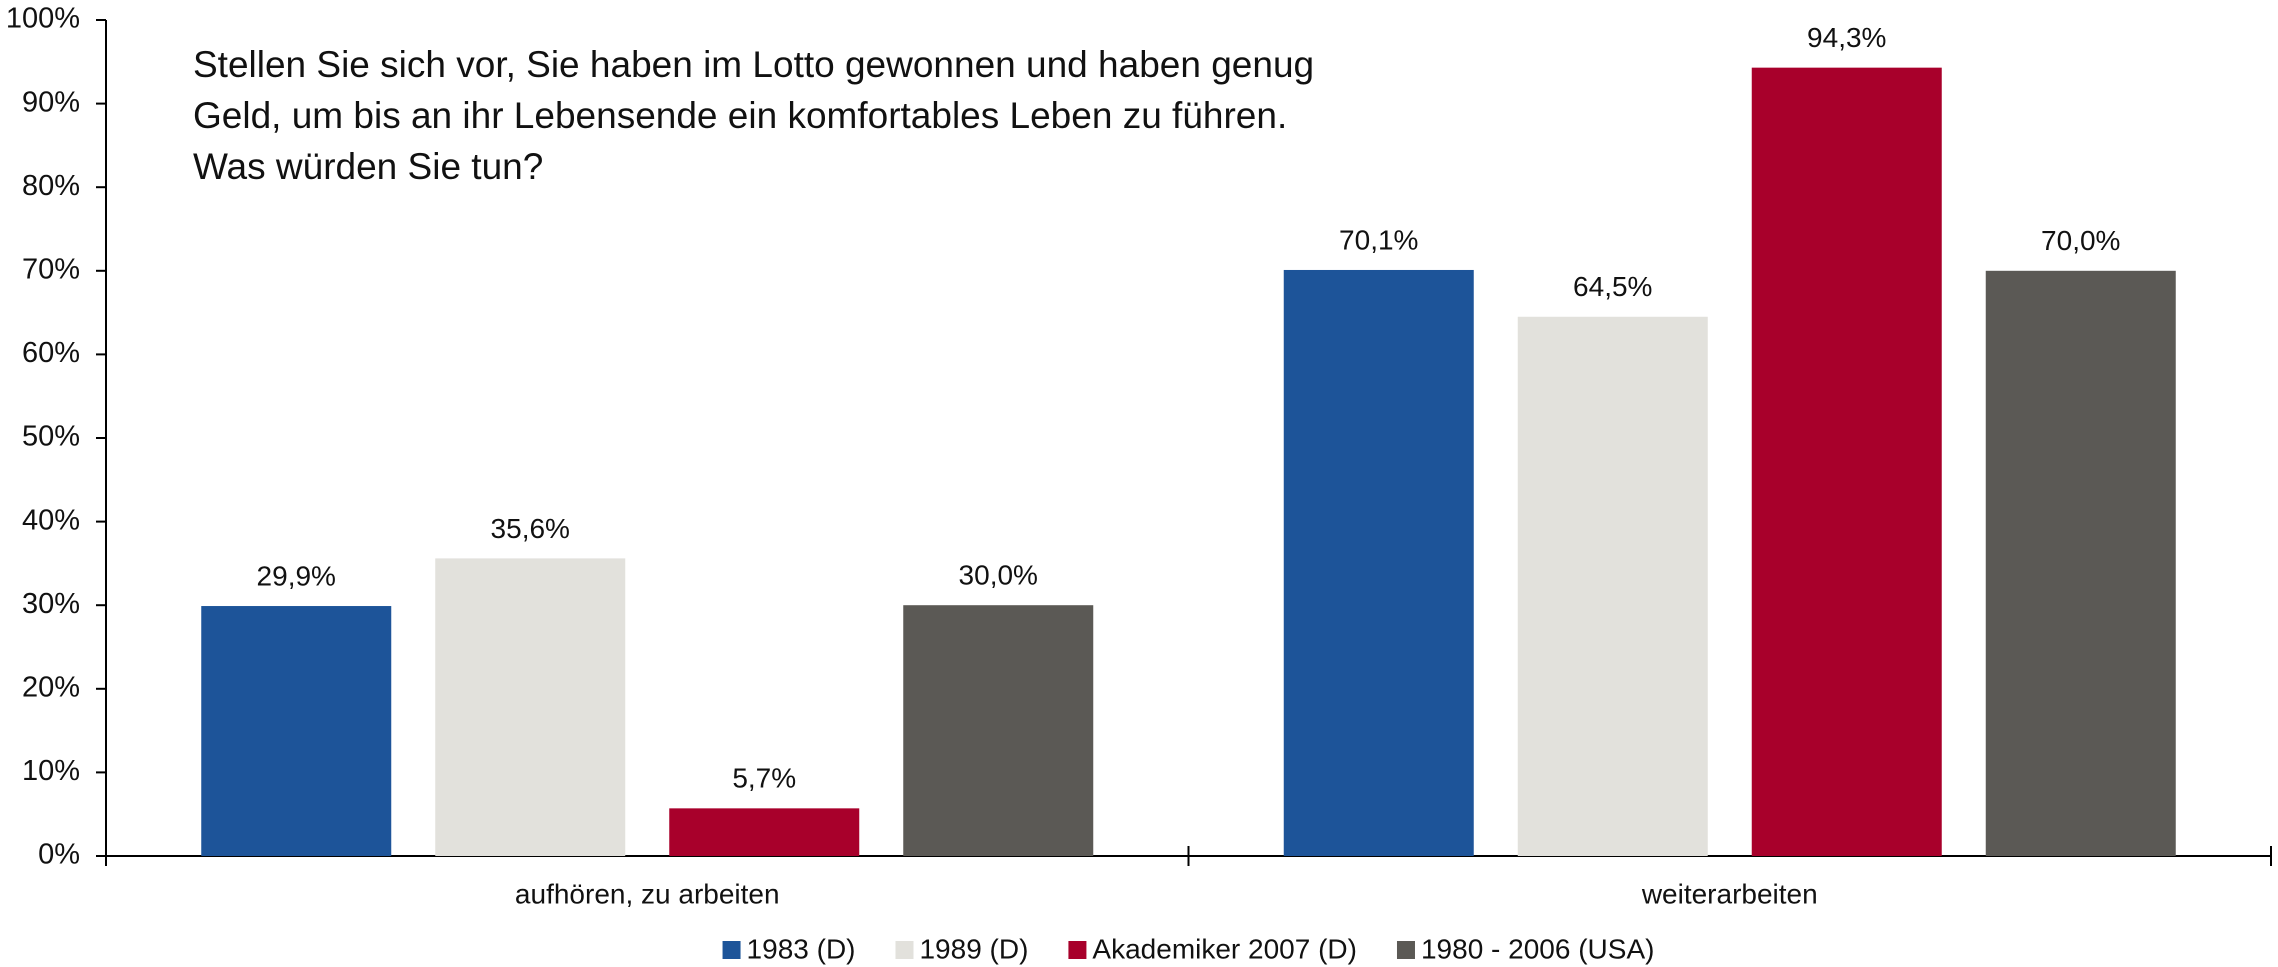  Describe the element at coordinates (2080, 240) in the screenshot. I see `value-label: 70,0%` at that location.